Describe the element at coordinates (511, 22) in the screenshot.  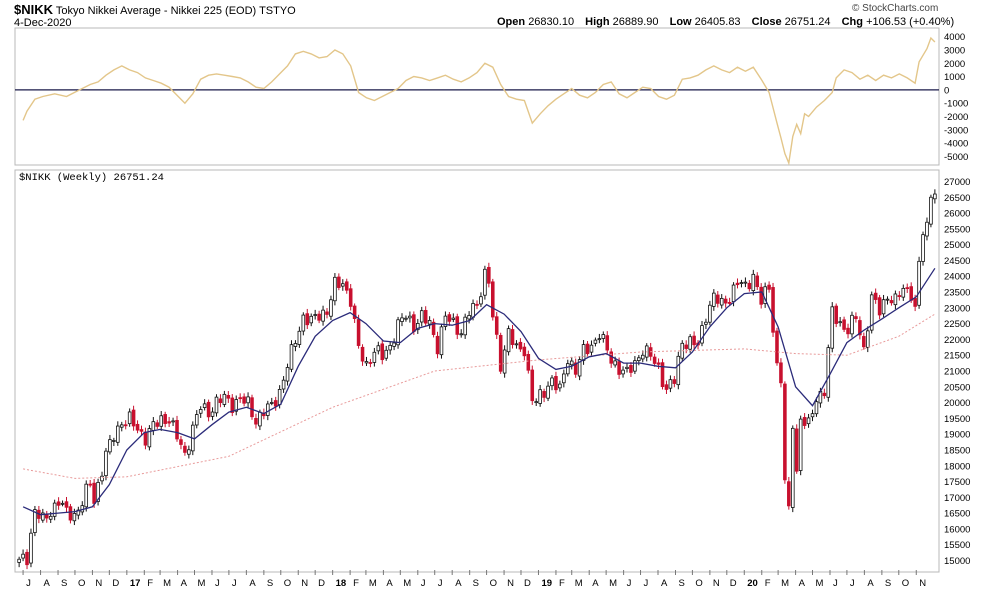
I see `open-label: Open` at that location.